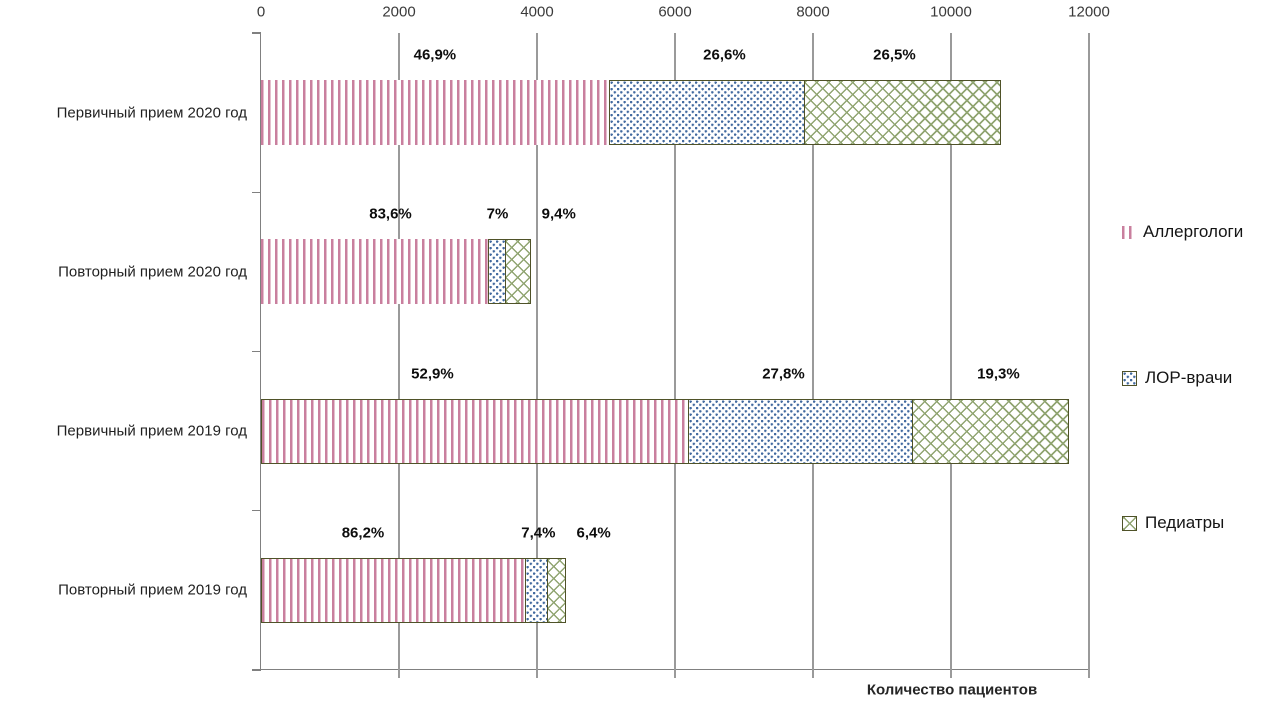 The height and width of the screenshot is (720, 1279). I want to click on x-tick-label: 0, so click(261, 12).